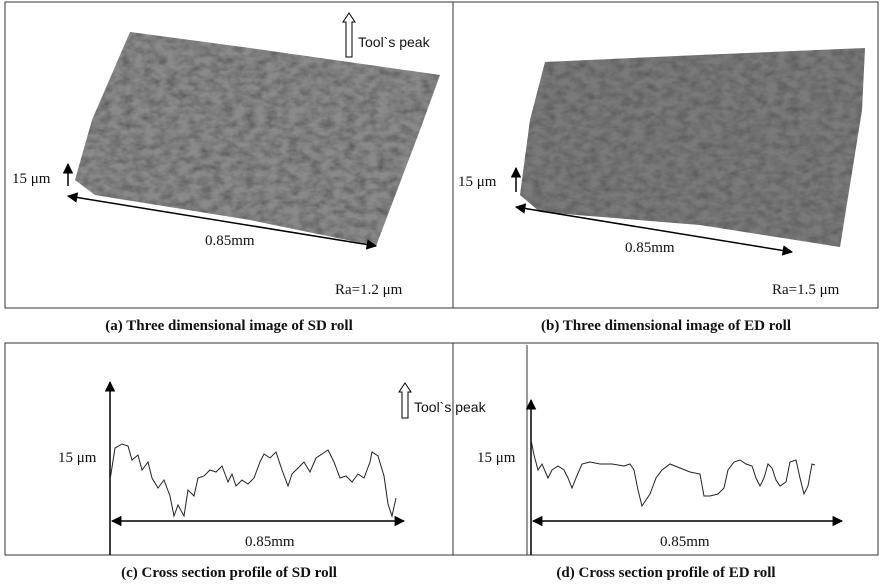 Image resolution: width=880 pixels, height=585 pixels. What do you see at coordinates (665, 573) in the screenshot?
I see `caption: (d) Cross section profile of ED roll` at bounding box center [665, 573].